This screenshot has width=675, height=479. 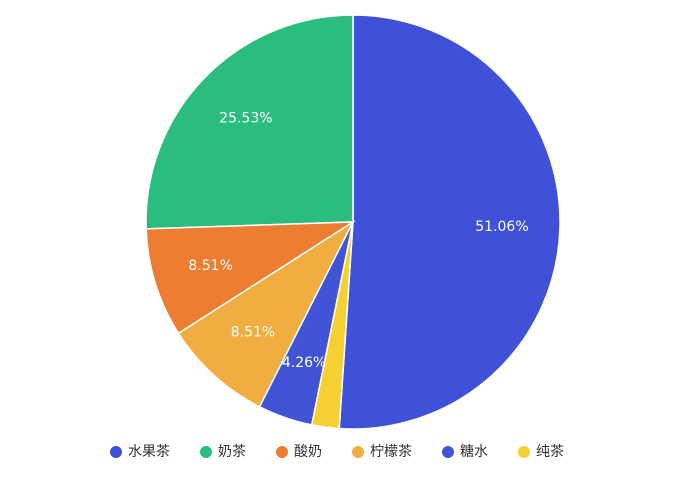 What do you see at coordinates (149, 452) in the screenshot?
I see `legend-label: 水果茶` at bounding box center [149, 452].